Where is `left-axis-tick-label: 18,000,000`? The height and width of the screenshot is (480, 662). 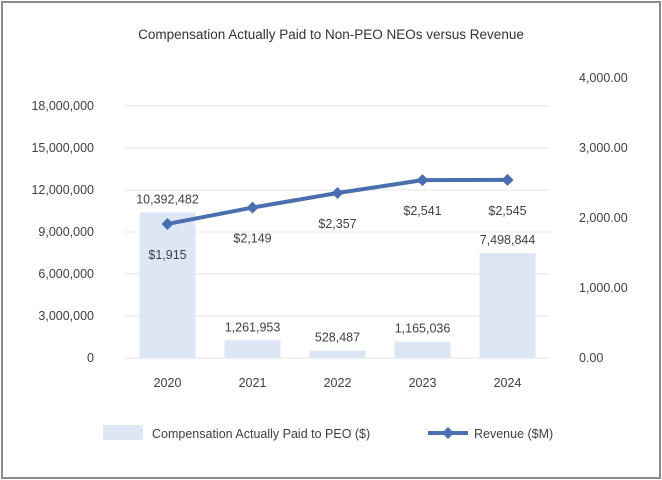
left-axis-tick-label: 18,000,000 is located at coordinates (62, 106).